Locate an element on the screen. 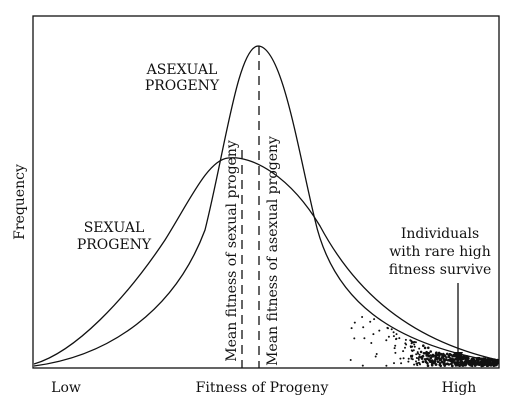  mean-asexual-label: Mean fitness of asexual progeny is located at coordinates (273, 251).